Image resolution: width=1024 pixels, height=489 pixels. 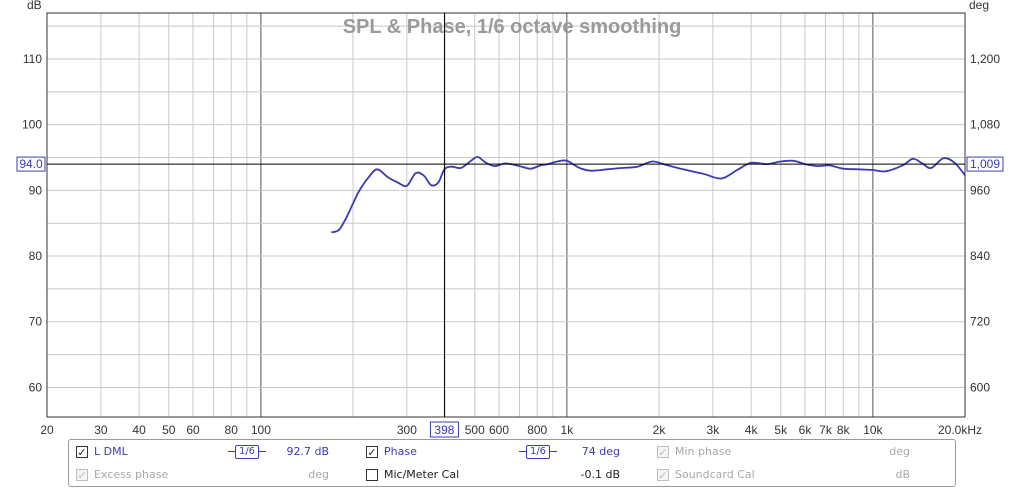 I want to click on cursor-y-readout-box, so click(x=31, y=164).